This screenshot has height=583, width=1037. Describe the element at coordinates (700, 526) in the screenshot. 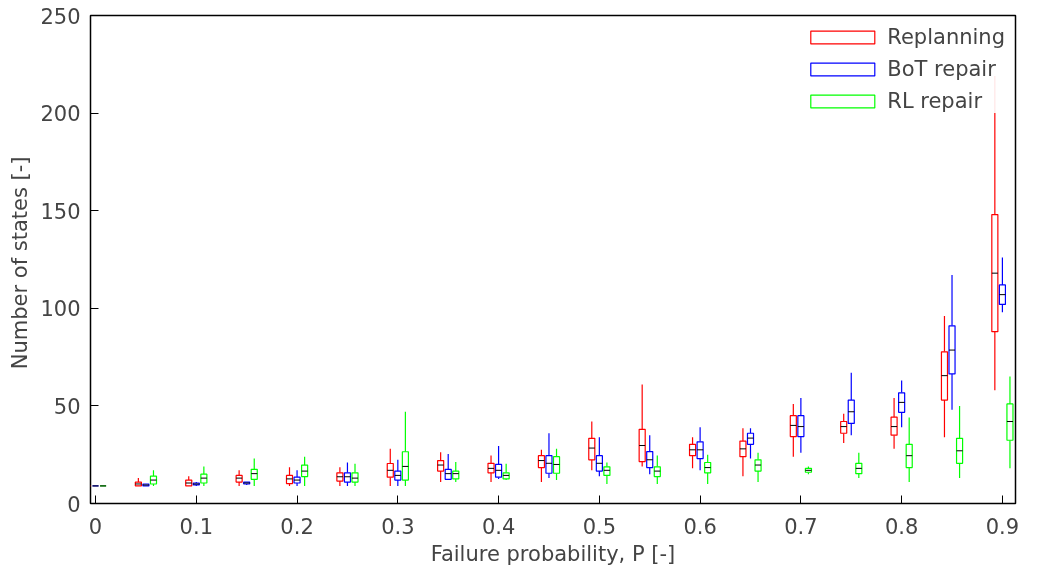

I see `x-tick-label: 0.6` at that location.